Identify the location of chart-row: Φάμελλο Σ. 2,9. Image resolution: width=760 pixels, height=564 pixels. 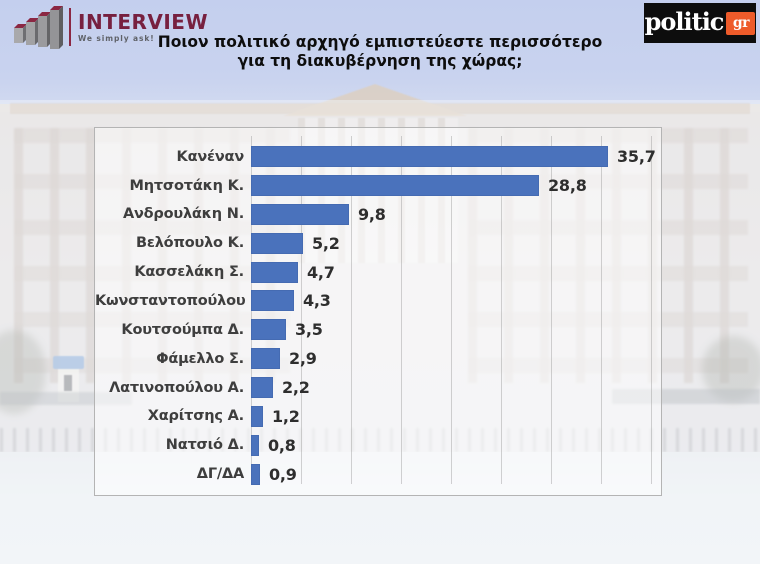
(378, 358).